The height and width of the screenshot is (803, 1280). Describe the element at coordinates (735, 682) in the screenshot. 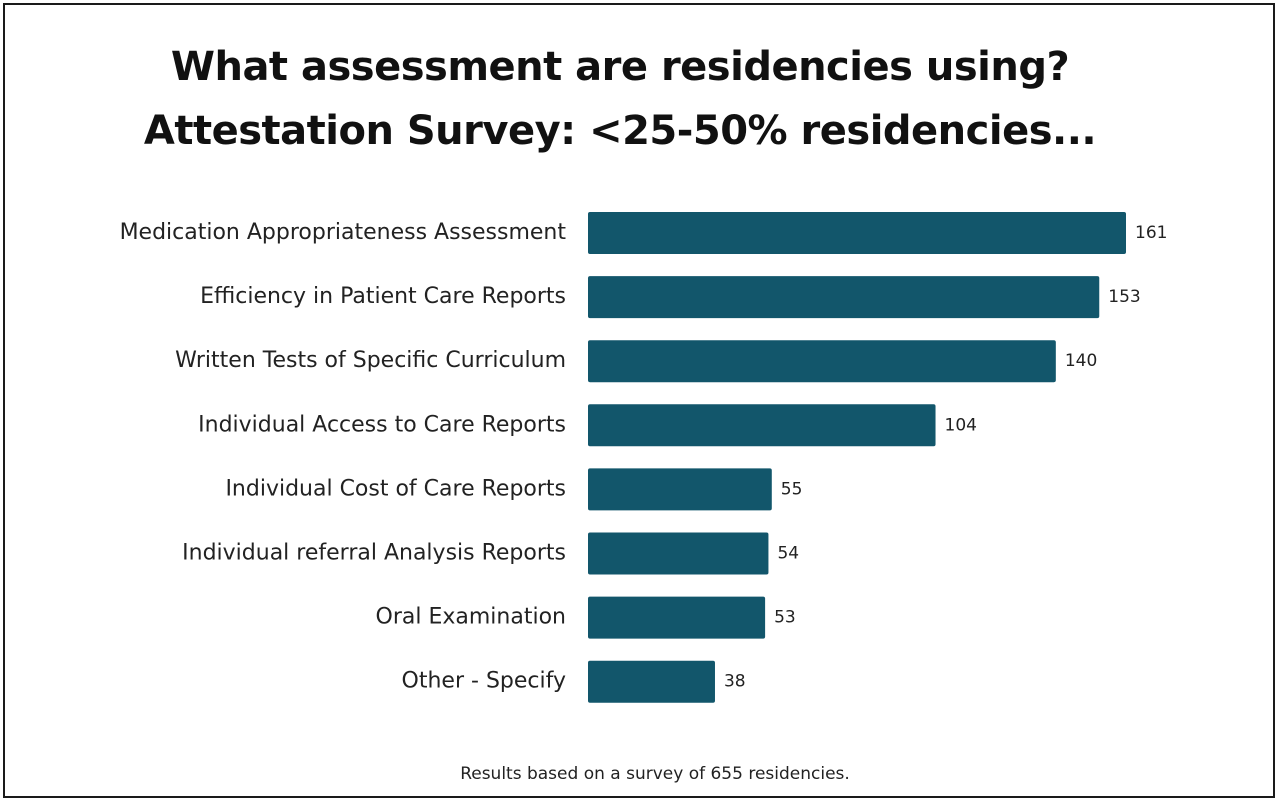

I see `data-label: 38` at that location.